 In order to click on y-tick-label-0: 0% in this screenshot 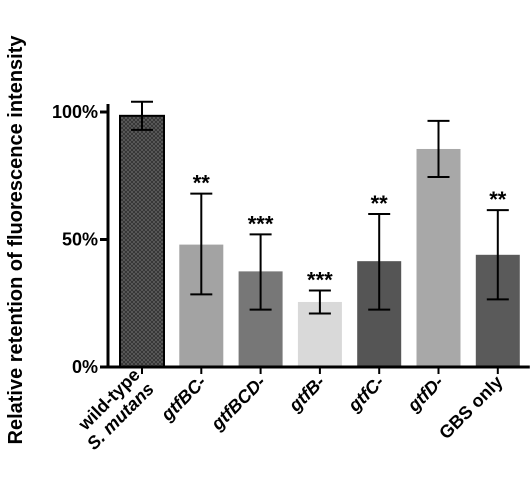, I will do `click(85, 367)`.